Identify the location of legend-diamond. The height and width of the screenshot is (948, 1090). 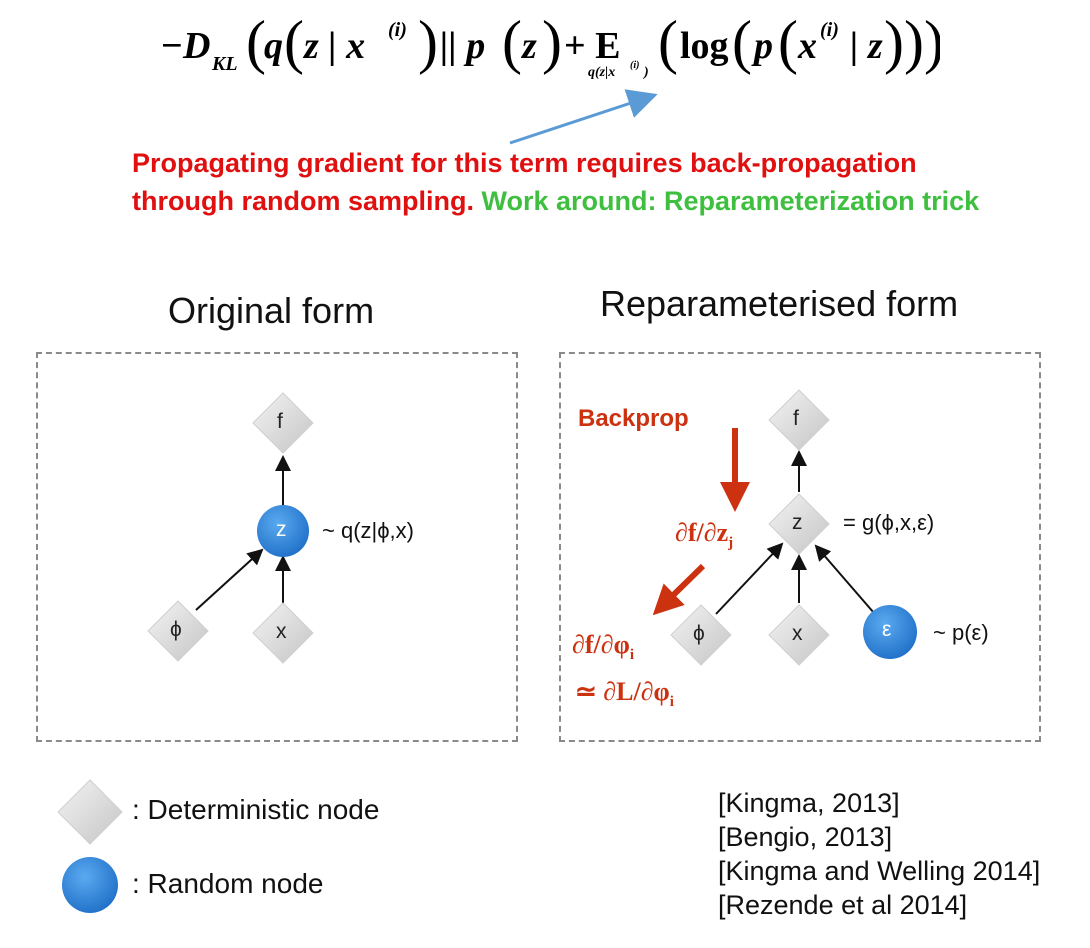
(90, 812).